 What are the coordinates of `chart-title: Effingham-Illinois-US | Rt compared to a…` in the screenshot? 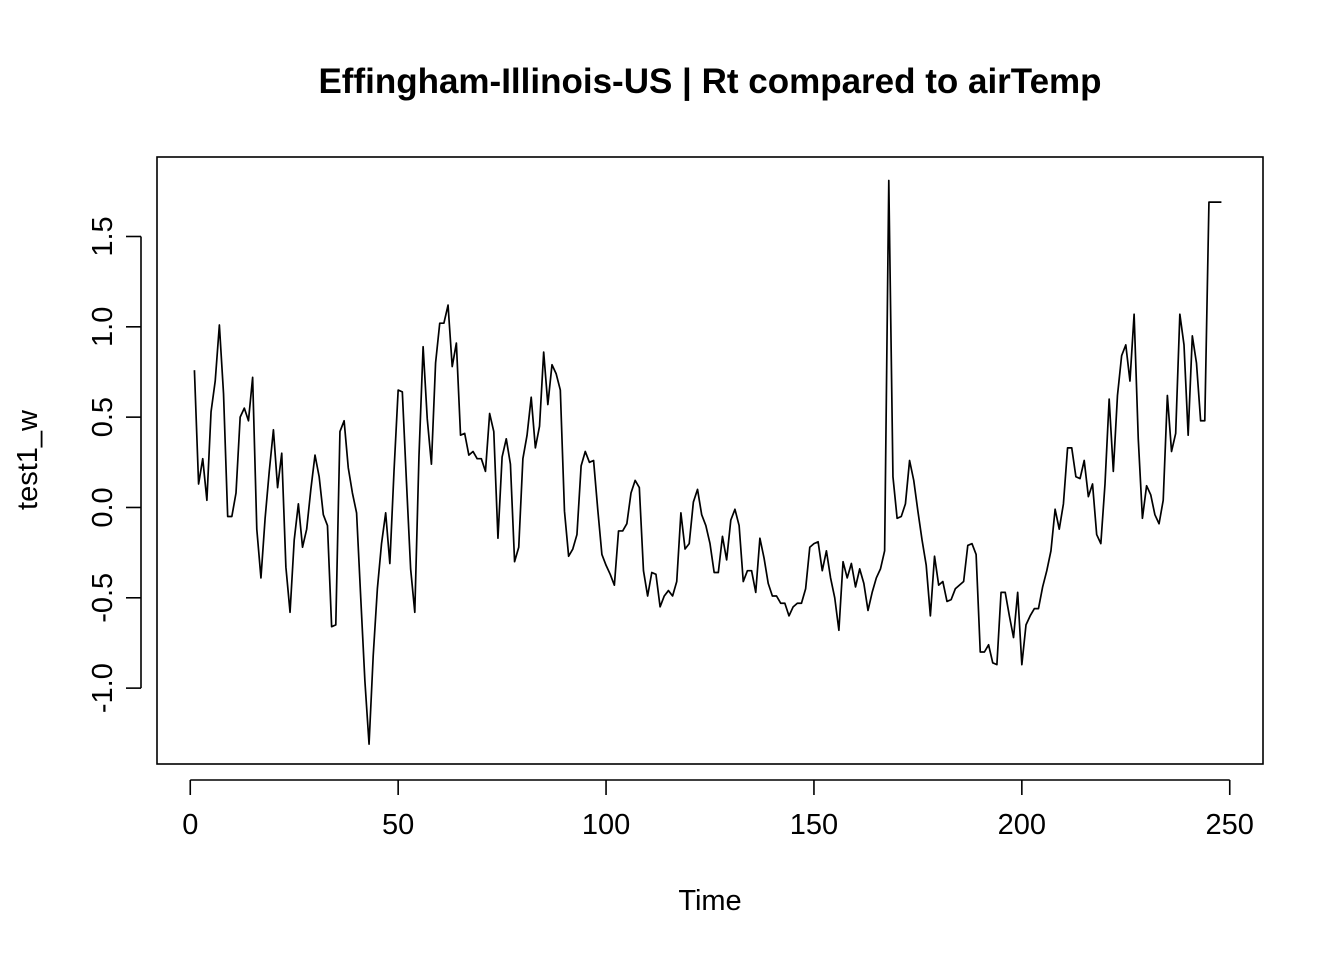 It's located at (709, 81).